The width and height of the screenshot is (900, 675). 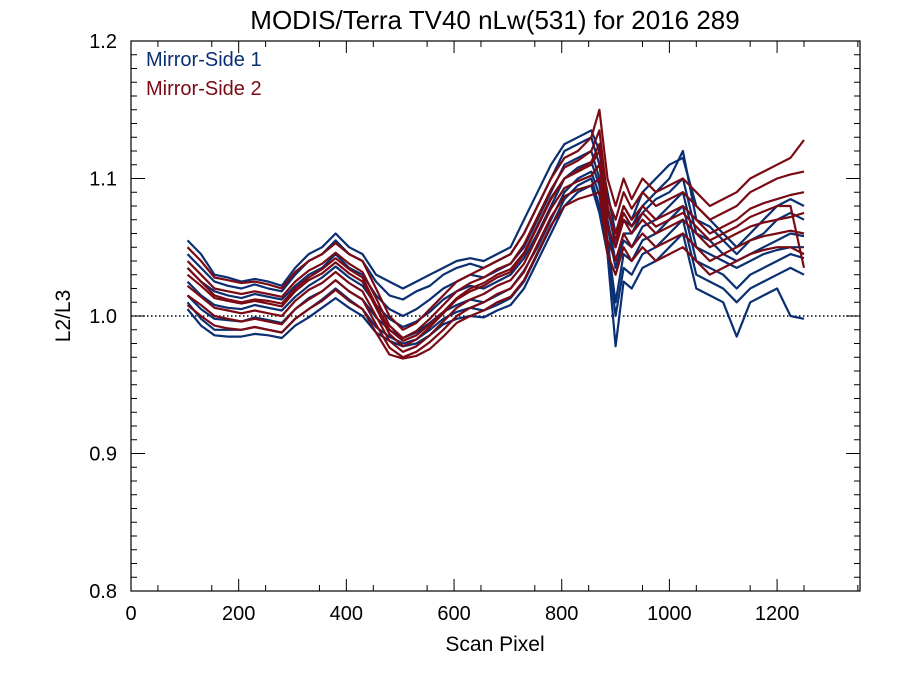 What do you see at coordinates (238, 614) in the screenshot?
I see `x-tick-label: 200` at bounding box center [238, 614].